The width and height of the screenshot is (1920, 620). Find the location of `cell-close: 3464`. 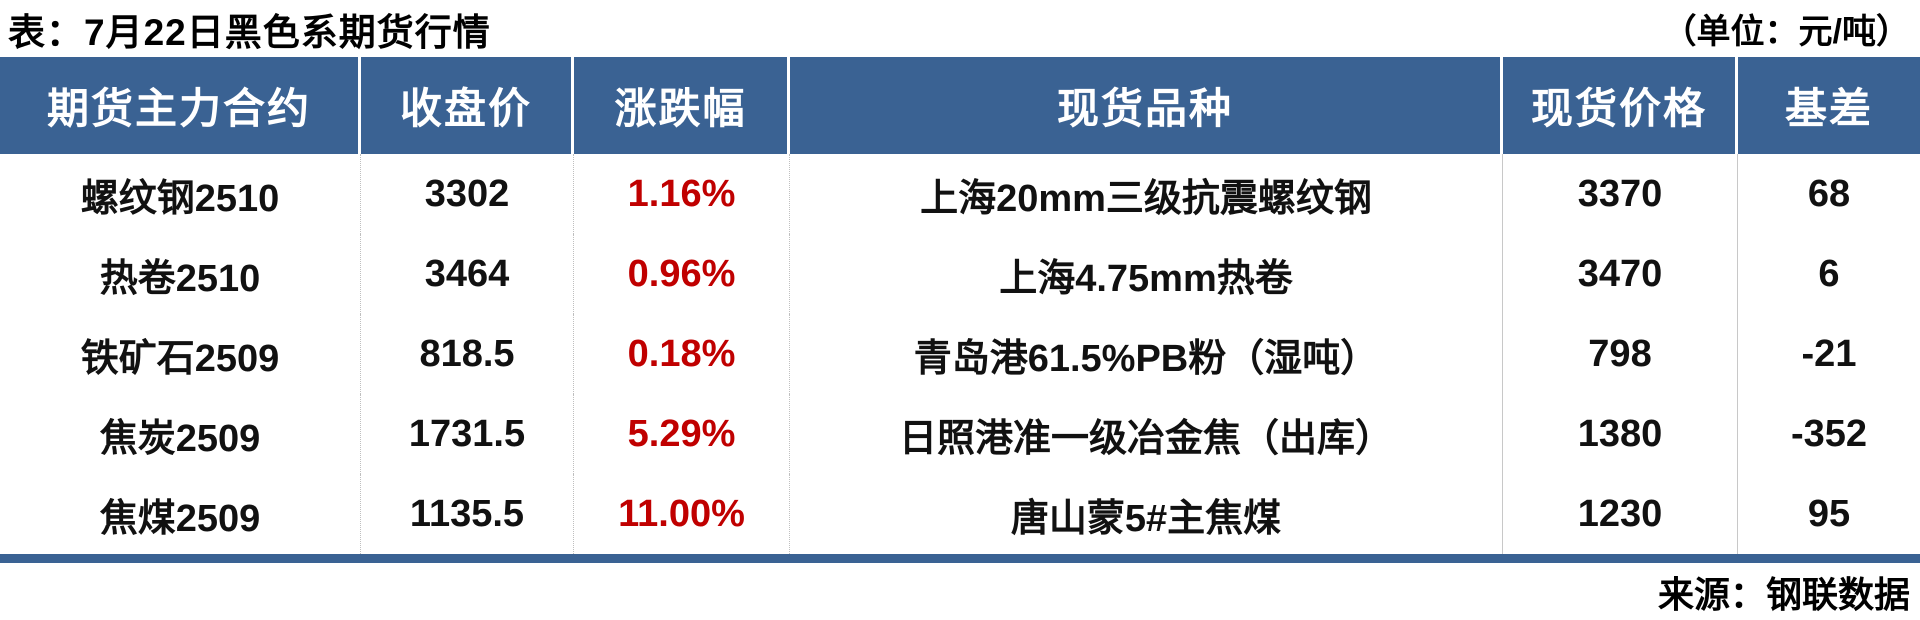

cell-close: 3464 is located at coordinates (467, 274).